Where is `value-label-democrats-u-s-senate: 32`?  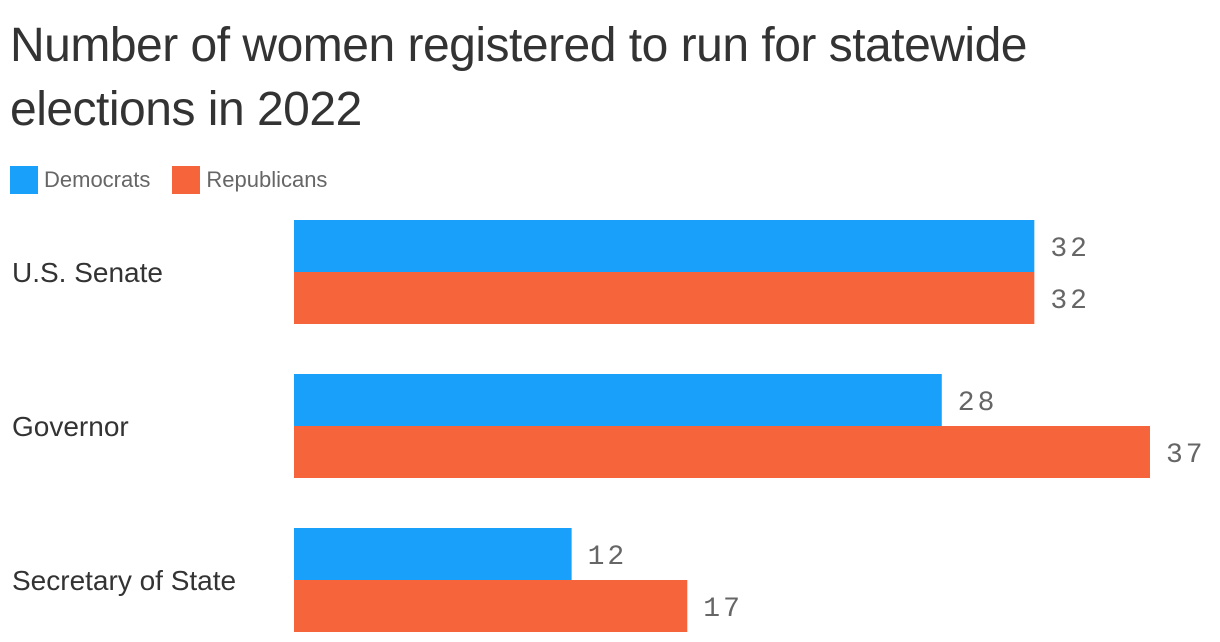 value-label-democrats-u-s-senate: 32 is located at coordinates (1070, 249).